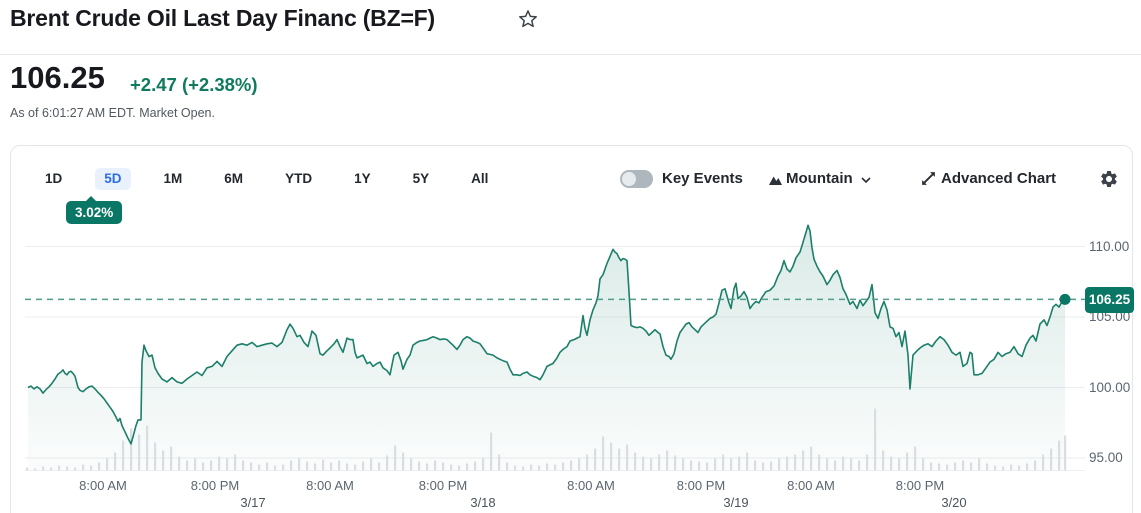 This screenshot has height=513, width=1141. What do you see at coordinates (866, 180) in the screenshot?
I see `chevron-down-icon` at bounding box center [866, 180].